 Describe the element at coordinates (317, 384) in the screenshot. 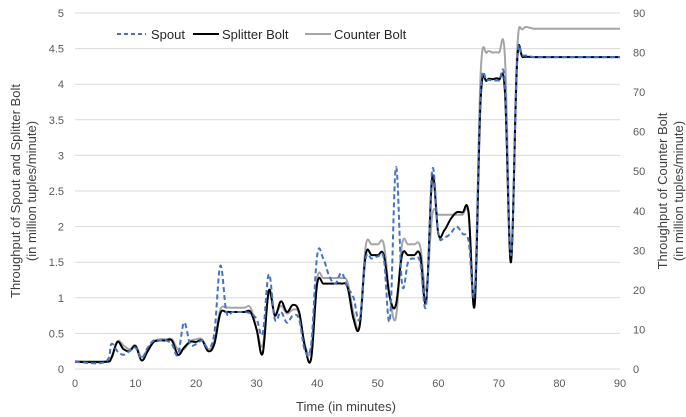

I see `x-tick-label: 40` at that location.